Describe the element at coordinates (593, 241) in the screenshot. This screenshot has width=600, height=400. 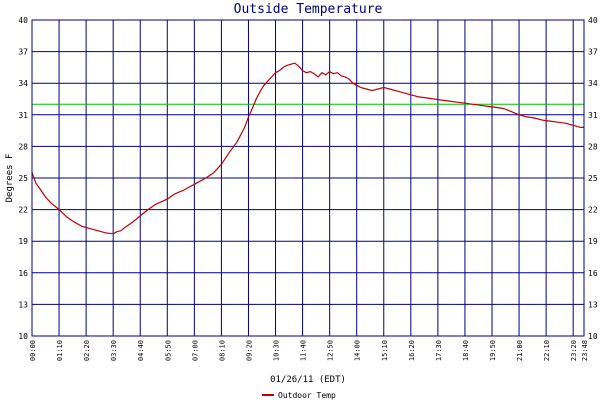
I see `y-tick-label-right: 19` at that location.